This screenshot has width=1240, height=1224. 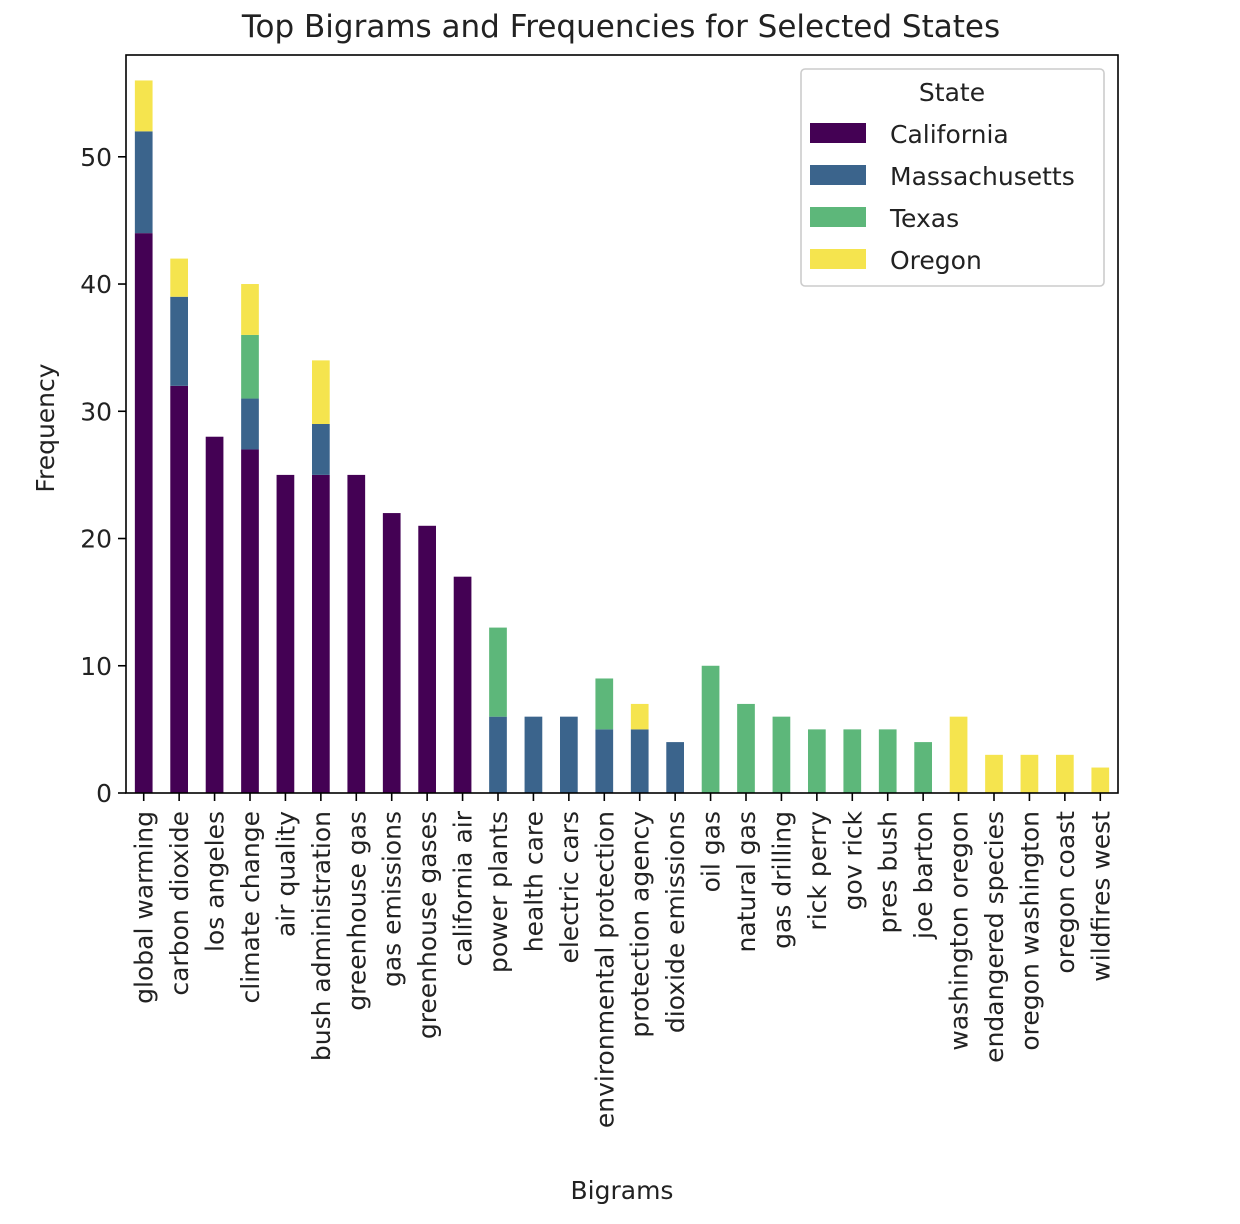 I want to click on bar-endangered-species-oregon, so click(x=994, y=773).